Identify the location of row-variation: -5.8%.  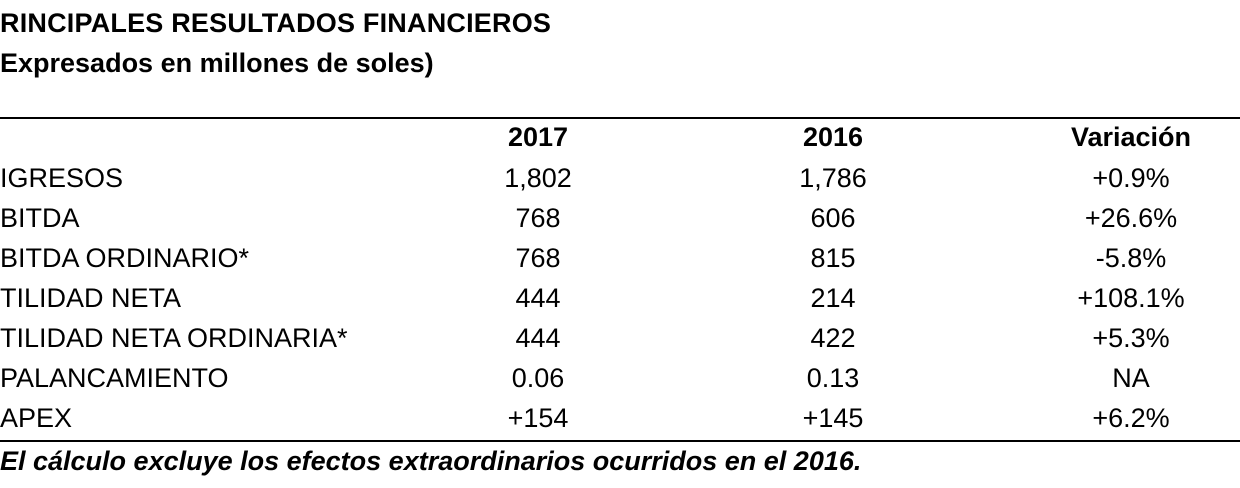
(1131, 258).